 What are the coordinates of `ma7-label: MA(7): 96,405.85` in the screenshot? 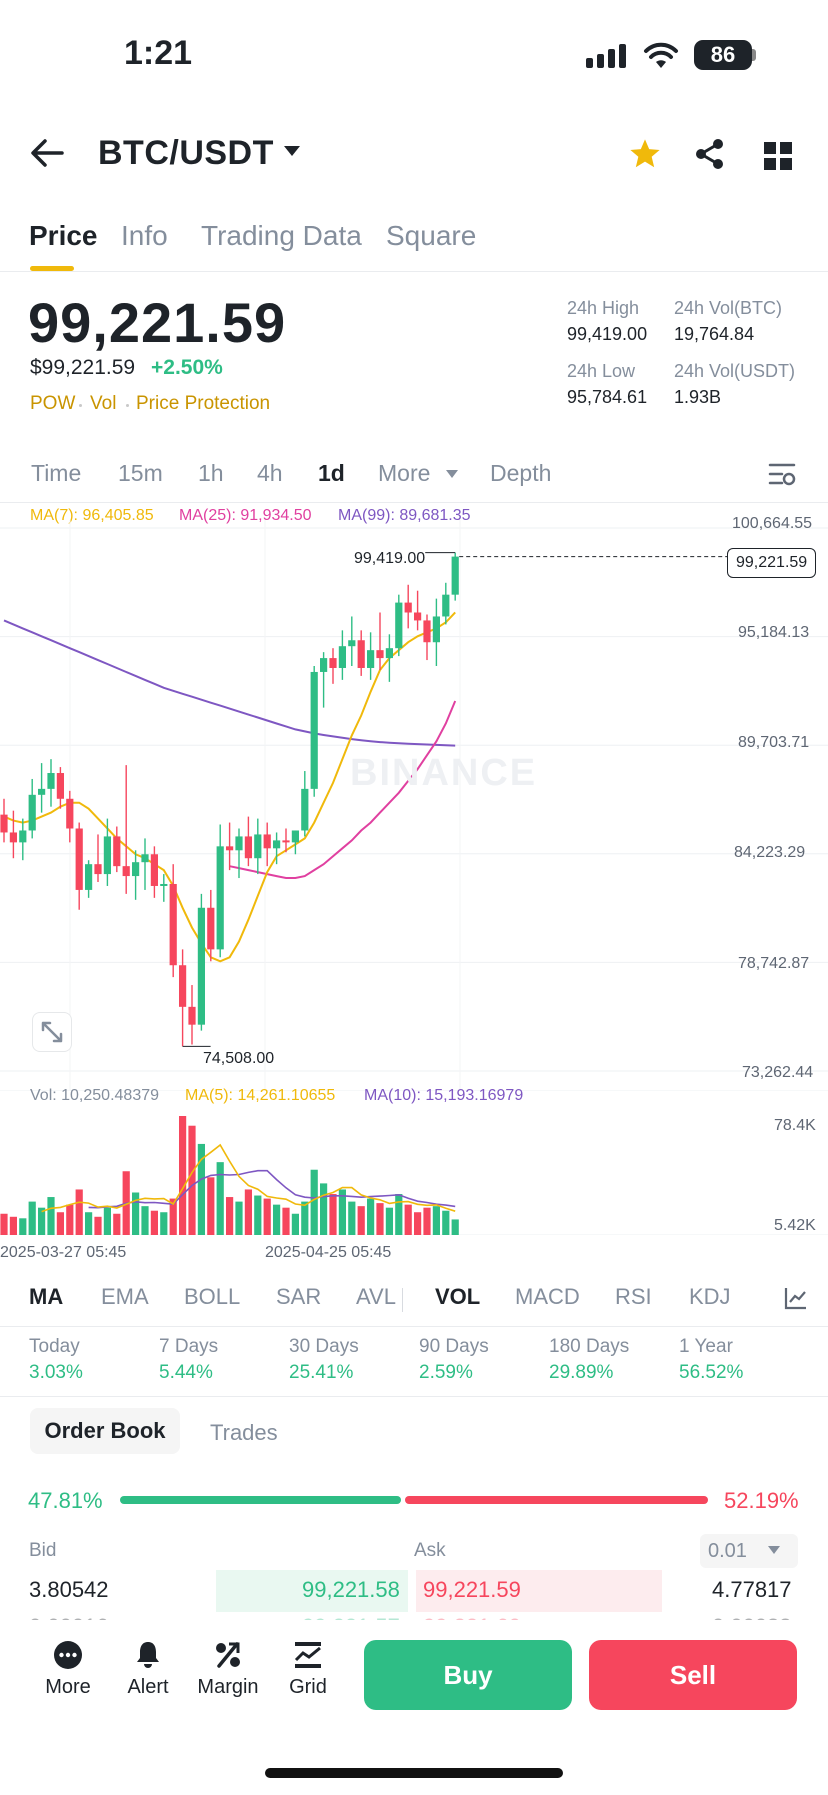 It's located at (92, 515).